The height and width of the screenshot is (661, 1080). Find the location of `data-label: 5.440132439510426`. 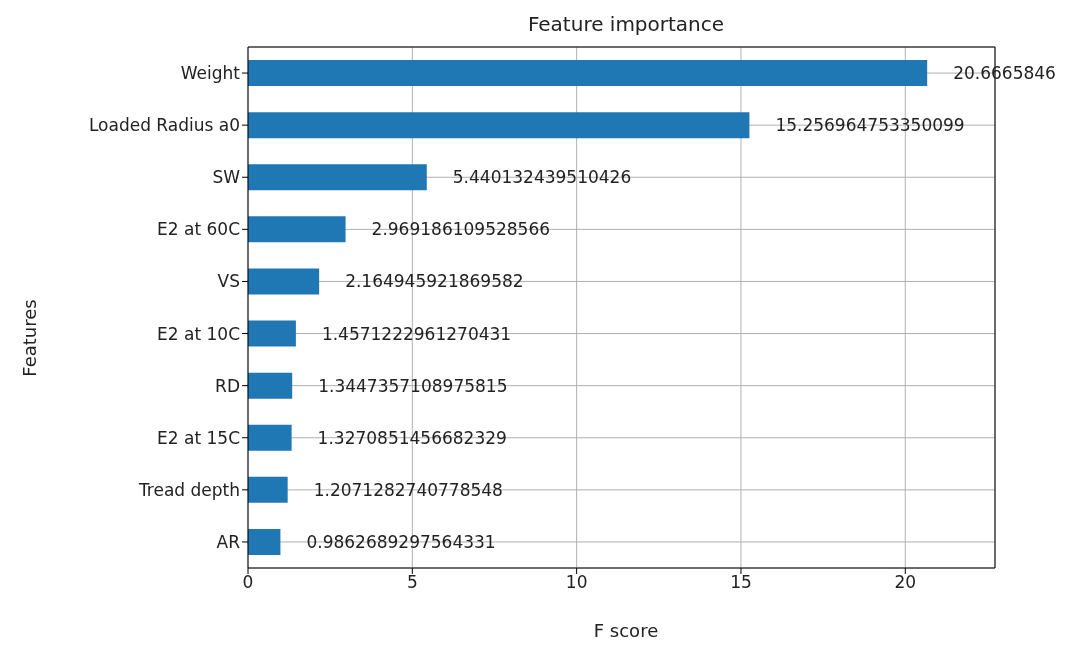

data-label: 5.440132439510426 is located at coordinates (542, 177).